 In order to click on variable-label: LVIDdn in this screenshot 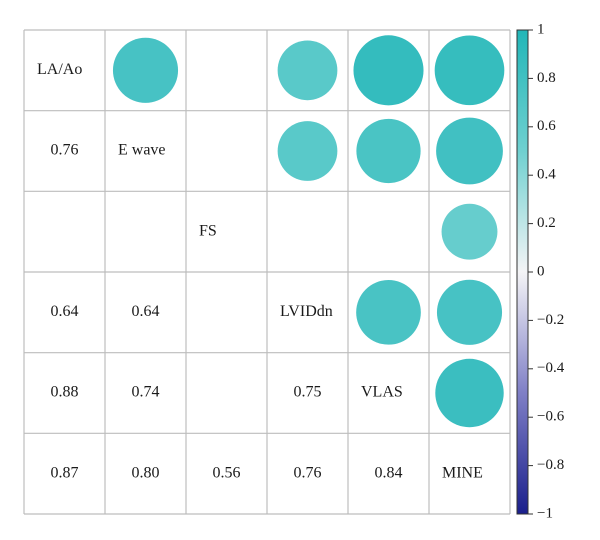, I will do `click(306, 311)`.